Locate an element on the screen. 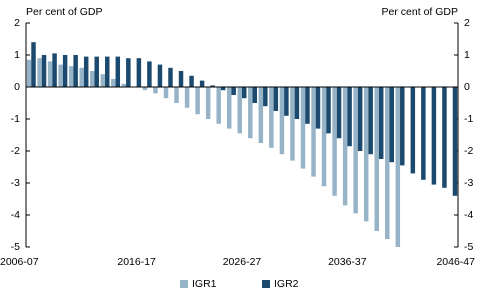  y2-tick-label: 0 is located at coordinates (467, 87).